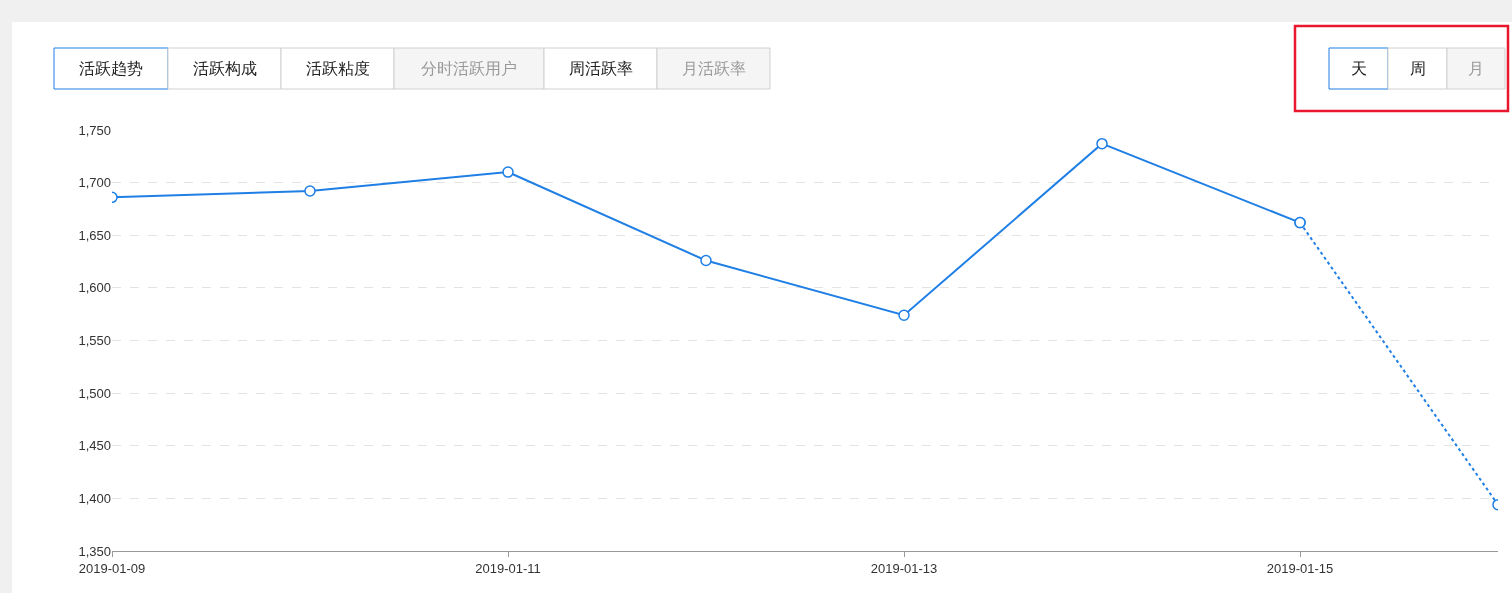 The height and width of the screenshot is (593, 1512). I want to click on y-tick-label: 1,500, so click(94, 393).